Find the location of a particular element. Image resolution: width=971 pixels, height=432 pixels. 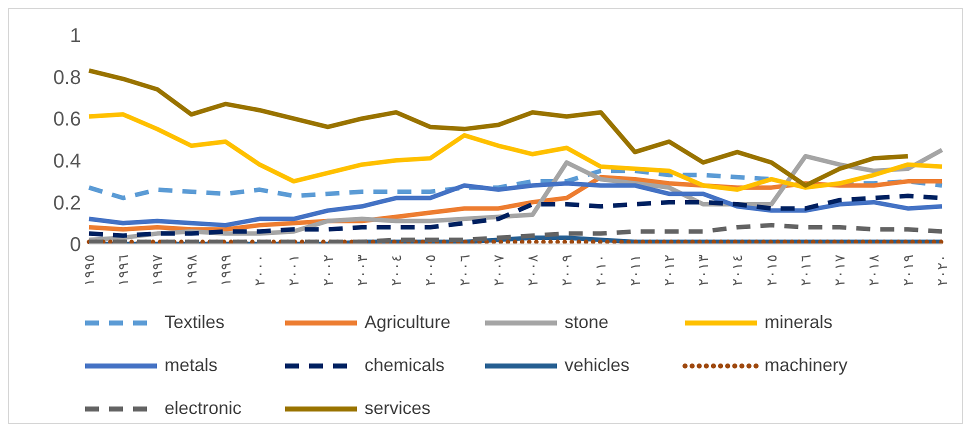

x-tick-label: ٢٠٠٣ is located at coordinates (362, 270).